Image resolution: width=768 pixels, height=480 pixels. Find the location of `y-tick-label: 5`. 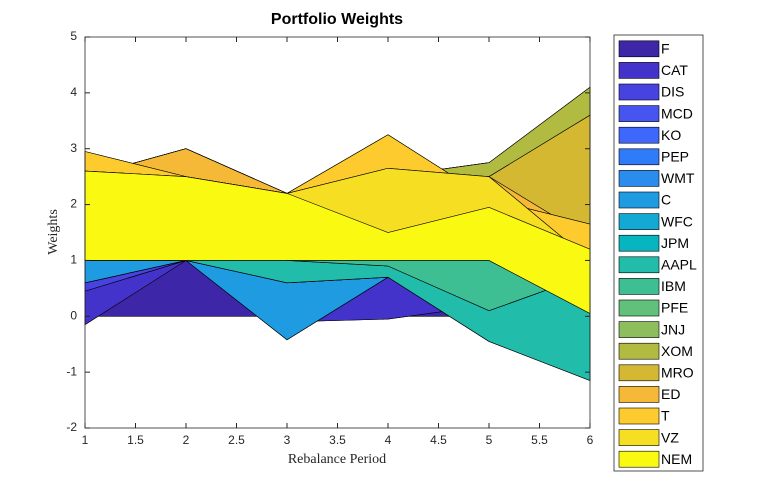

y-tick-label: 5 is located at coordinates (73, 36).